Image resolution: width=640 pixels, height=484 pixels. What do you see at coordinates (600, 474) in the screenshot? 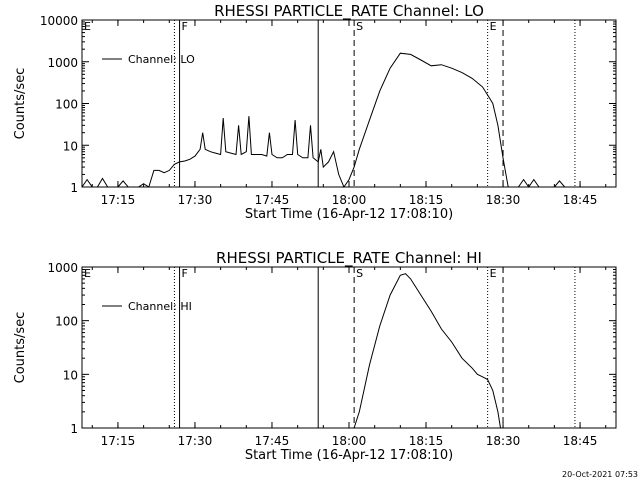
I see `timestamp-label: 20-Oct-2021 07:53` at bounding box center [600, 474].